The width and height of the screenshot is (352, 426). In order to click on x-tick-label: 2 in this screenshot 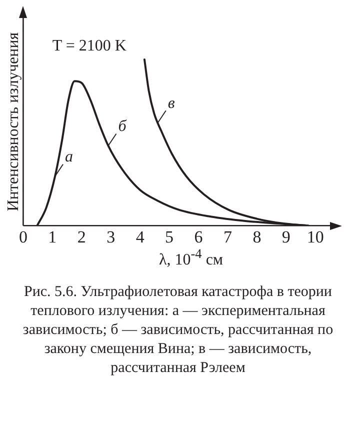, I will do `click(81, 236)`.